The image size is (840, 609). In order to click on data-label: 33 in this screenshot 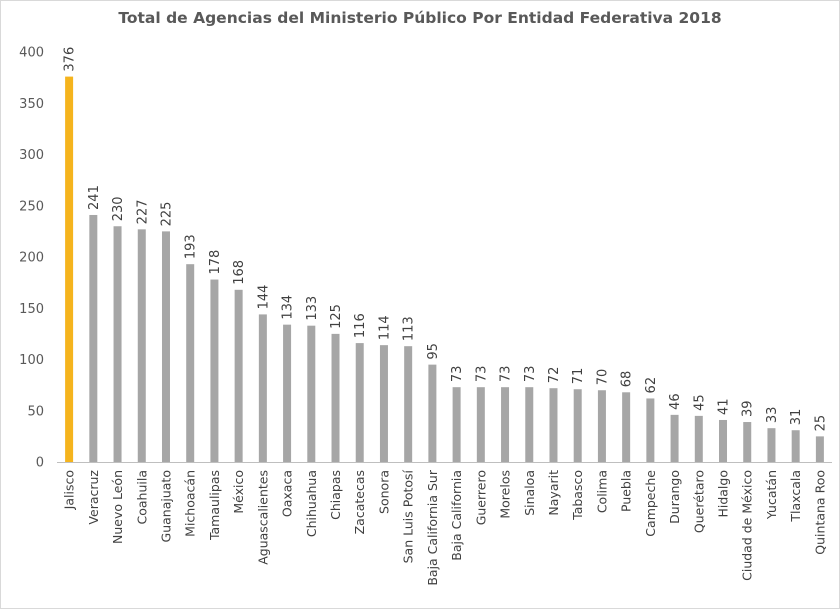, I will do `click(772, 415)`.